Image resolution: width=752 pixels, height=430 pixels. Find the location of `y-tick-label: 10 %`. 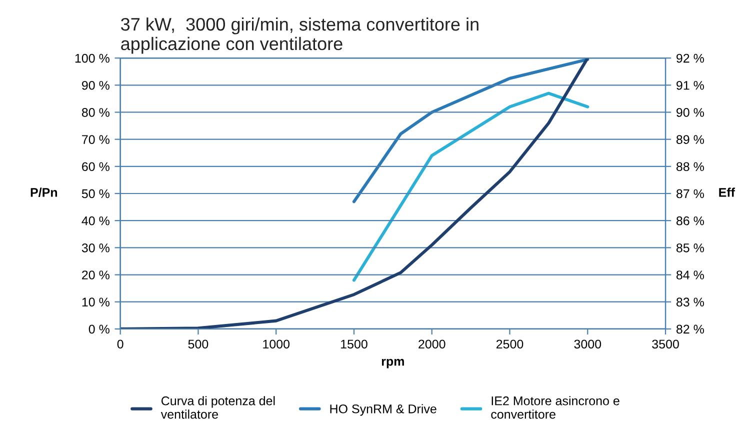

y-tick-label: 10 % is located at coordinates (96, 302).